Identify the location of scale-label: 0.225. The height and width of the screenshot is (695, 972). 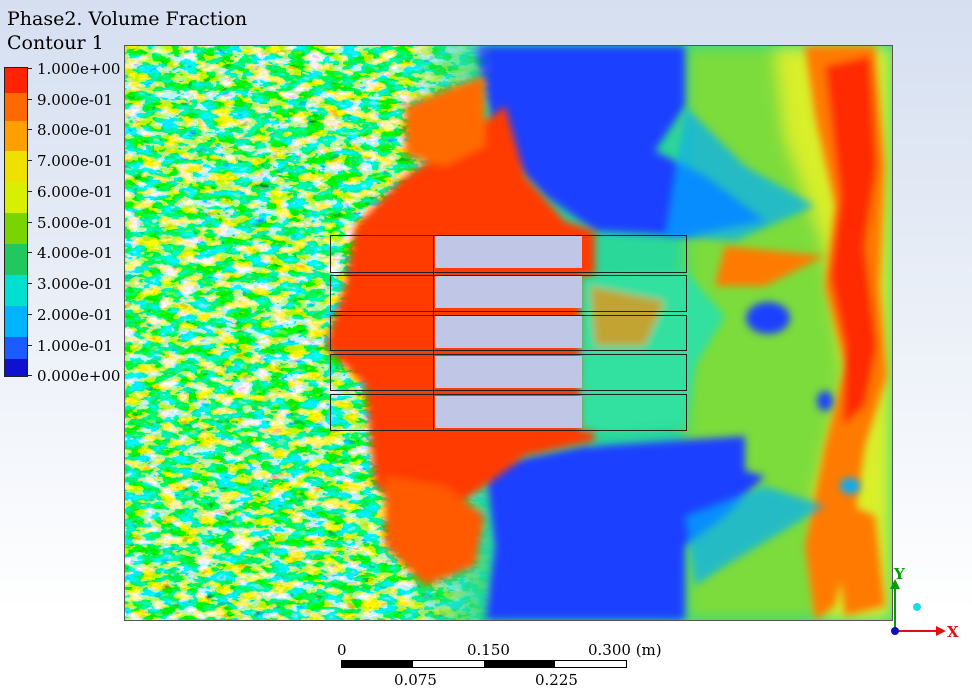
(556, 680).